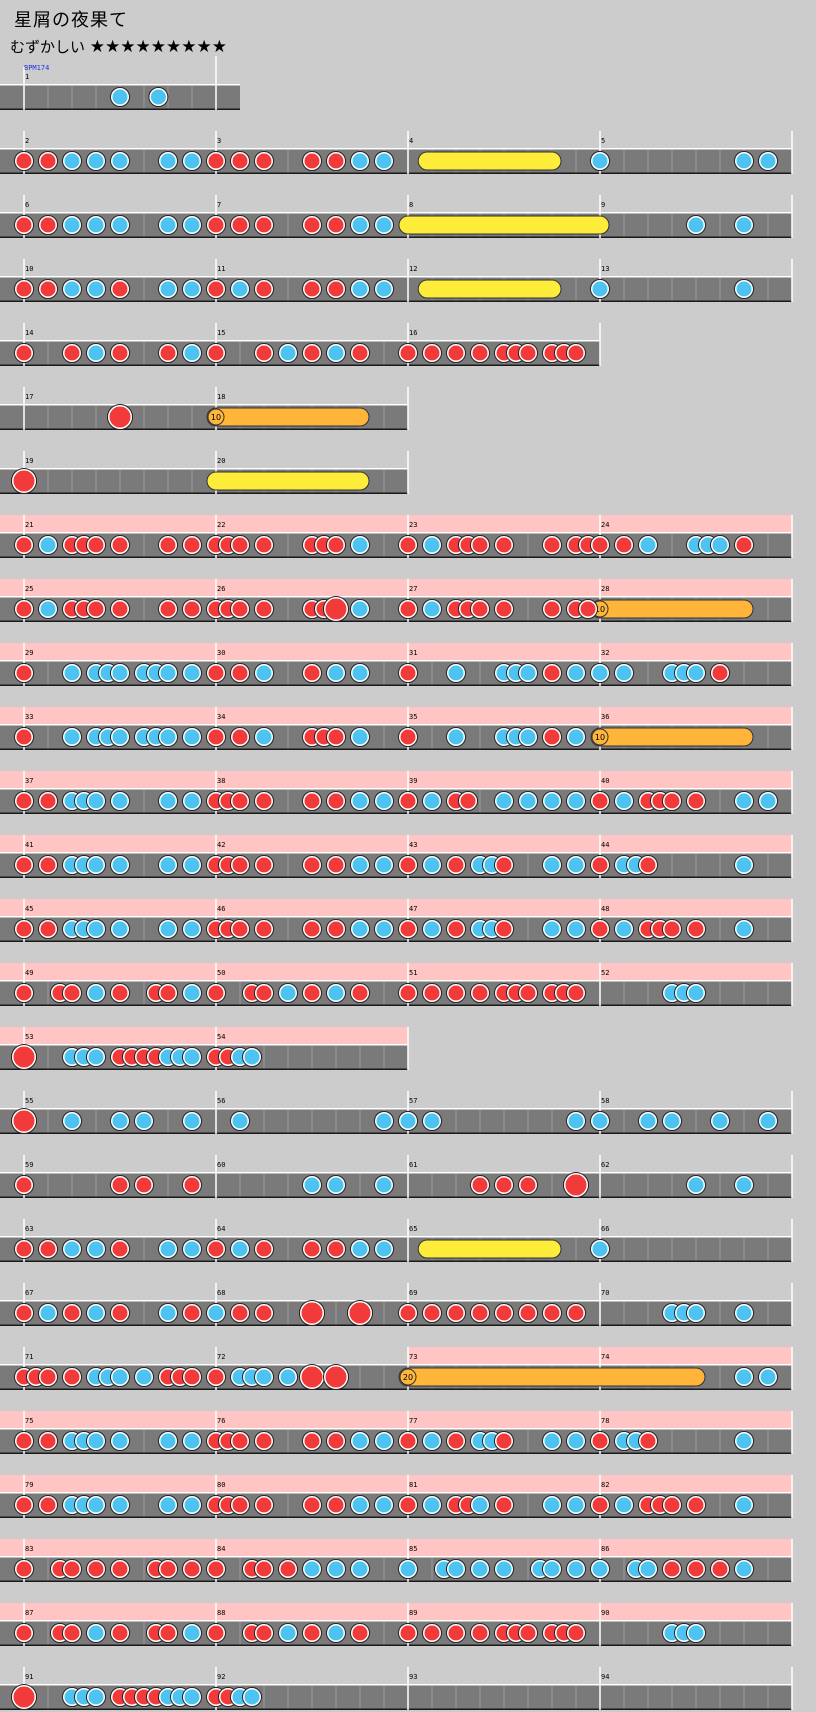 Image resolution: width=816 pixels, height=1712 pixels. I want to click on measure-number: 24, so click(605, 525).